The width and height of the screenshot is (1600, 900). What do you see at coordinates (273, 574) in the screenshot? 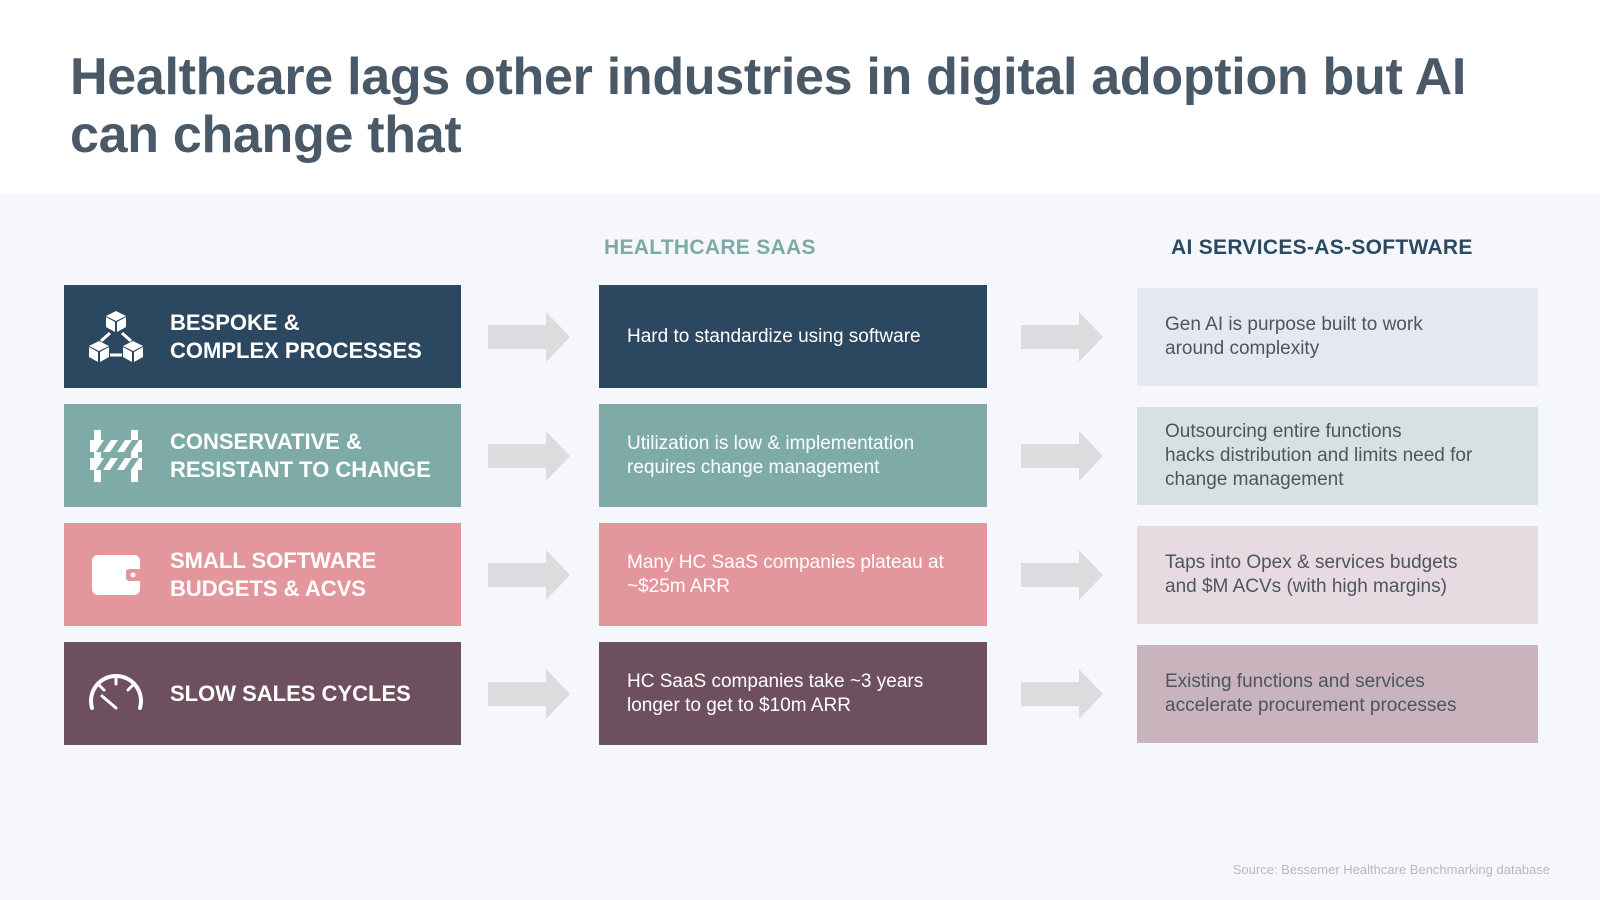
I see `category-label: SMALL SOFTWARE BUDGETS & ACVS` at bounding box center [273, 574].